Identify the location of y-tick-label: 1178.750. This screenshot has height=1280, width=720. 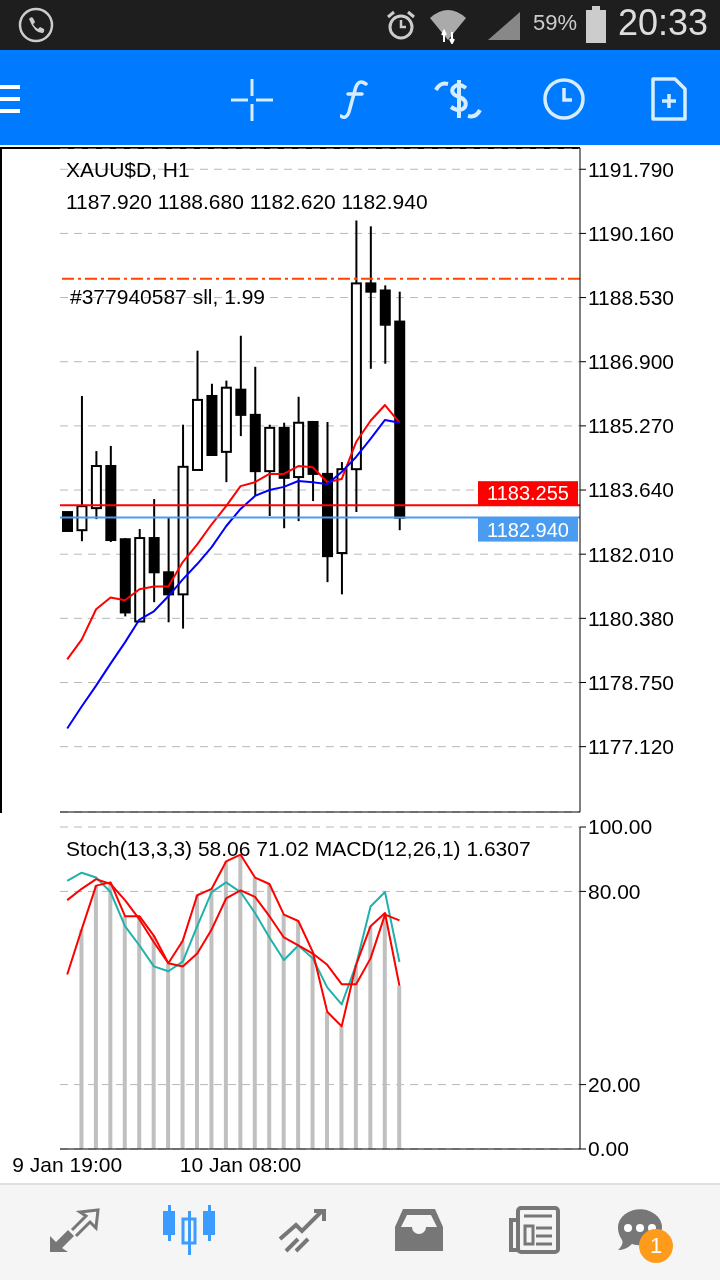
(631, 682).